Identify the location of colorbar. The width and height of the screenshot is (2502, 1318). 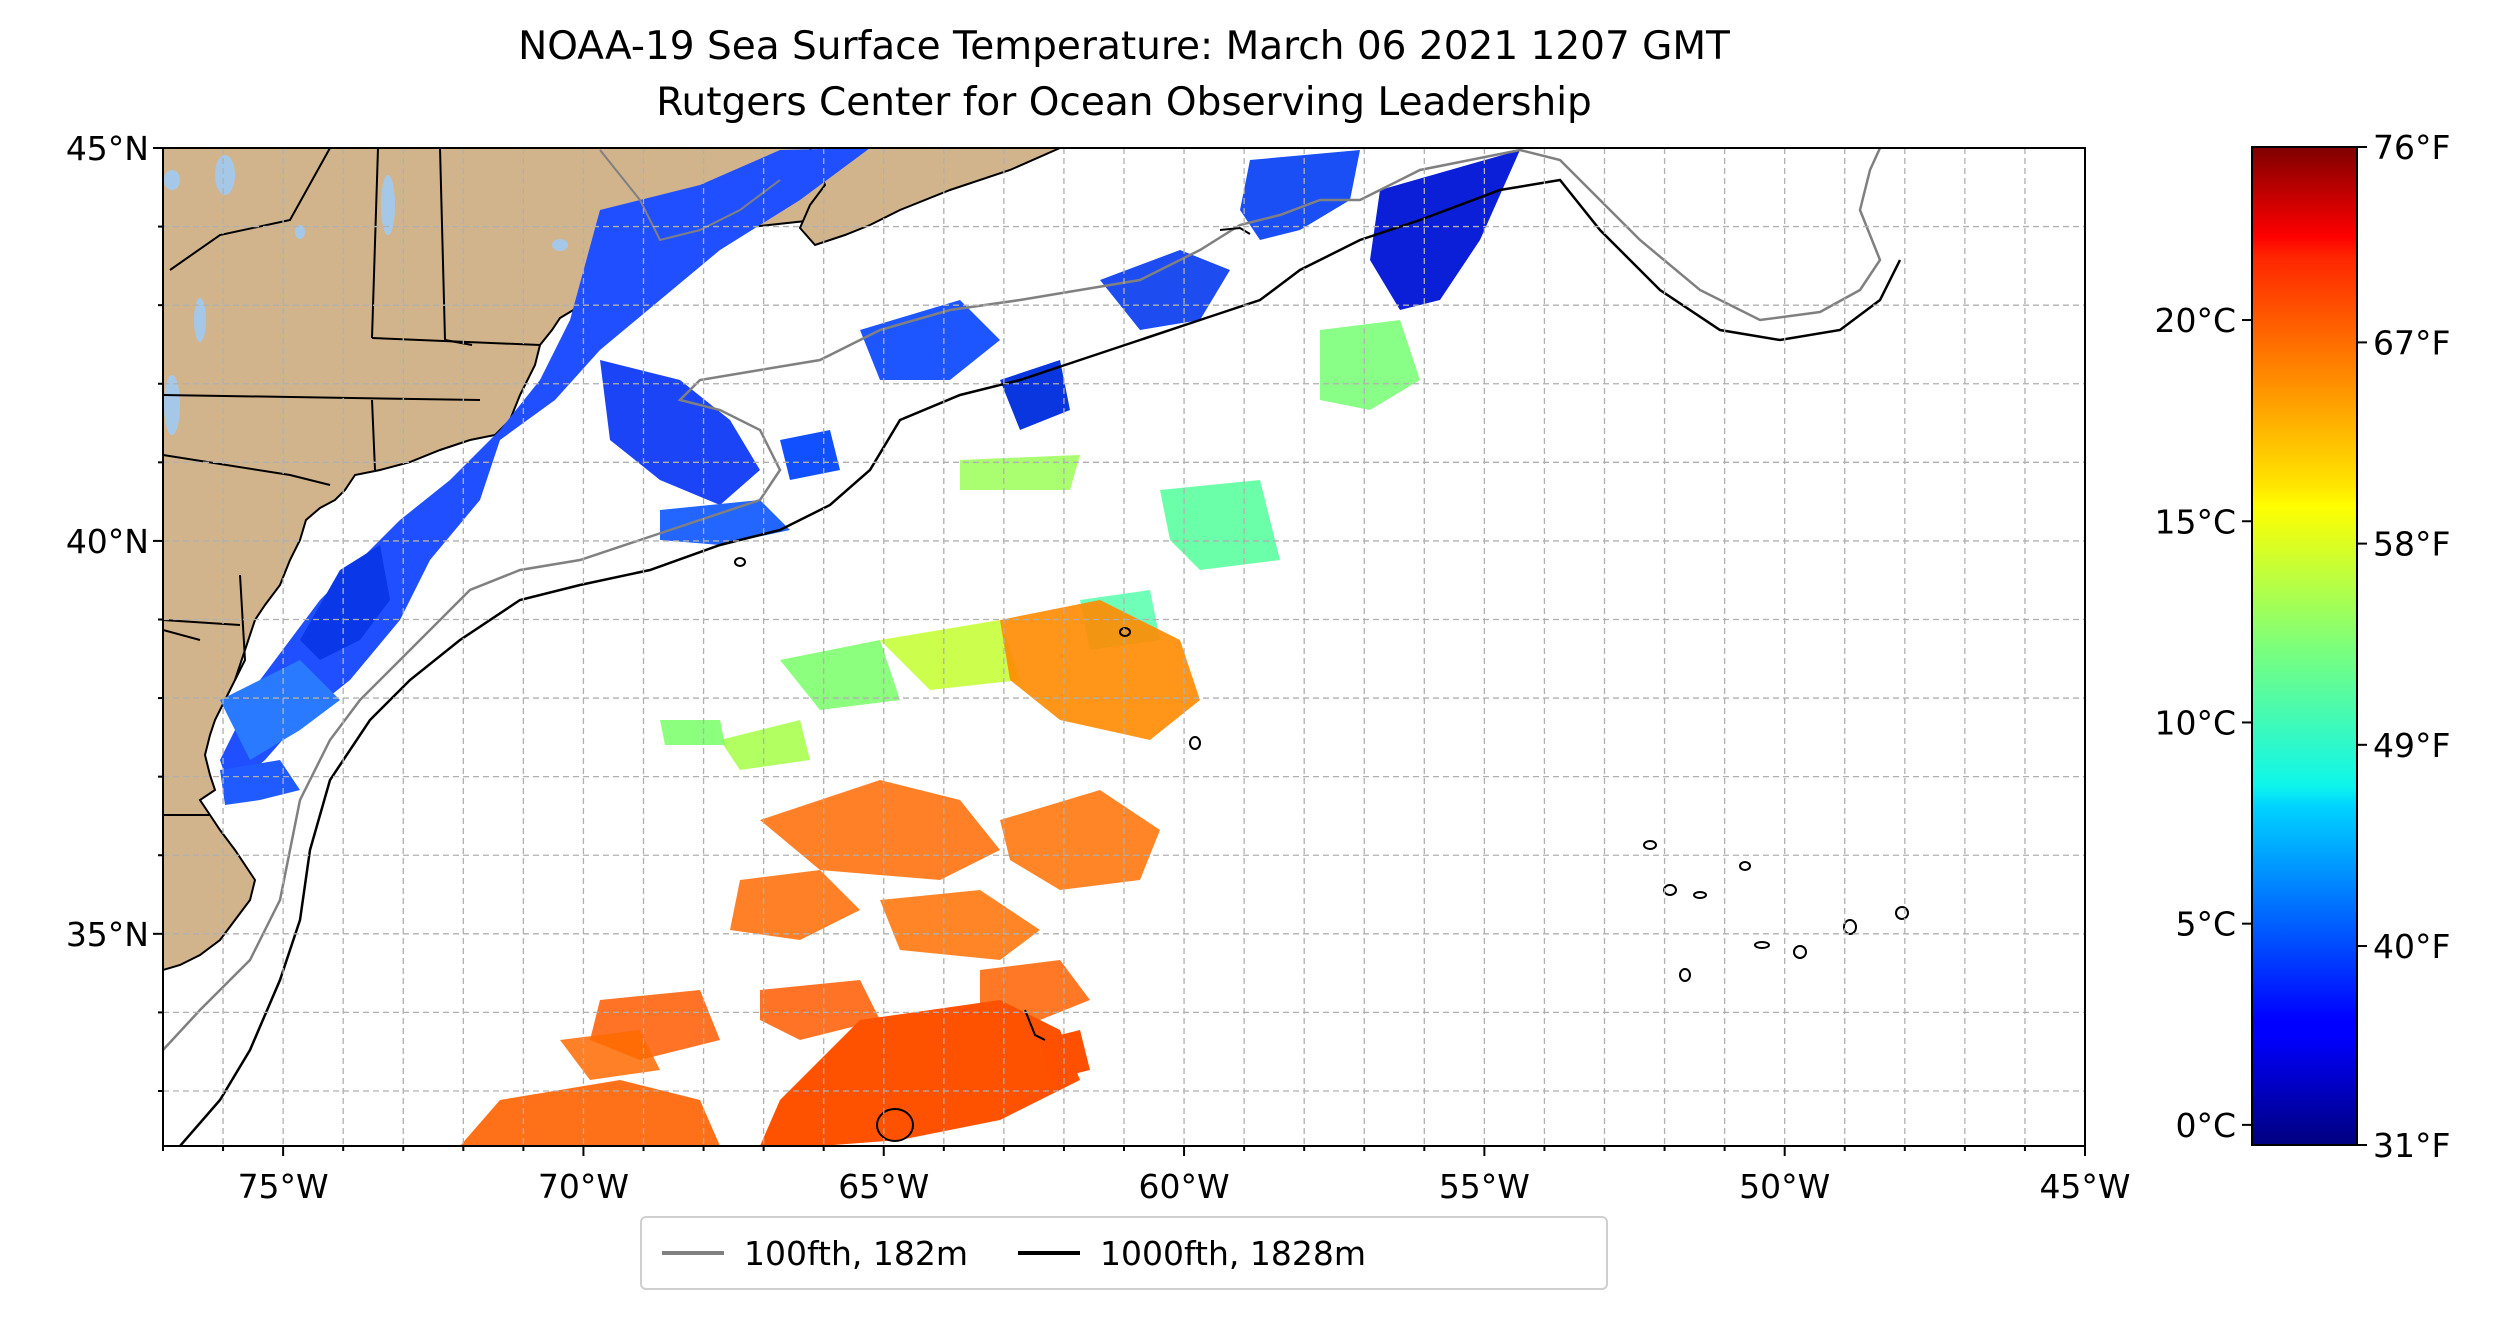
(2304, 646).